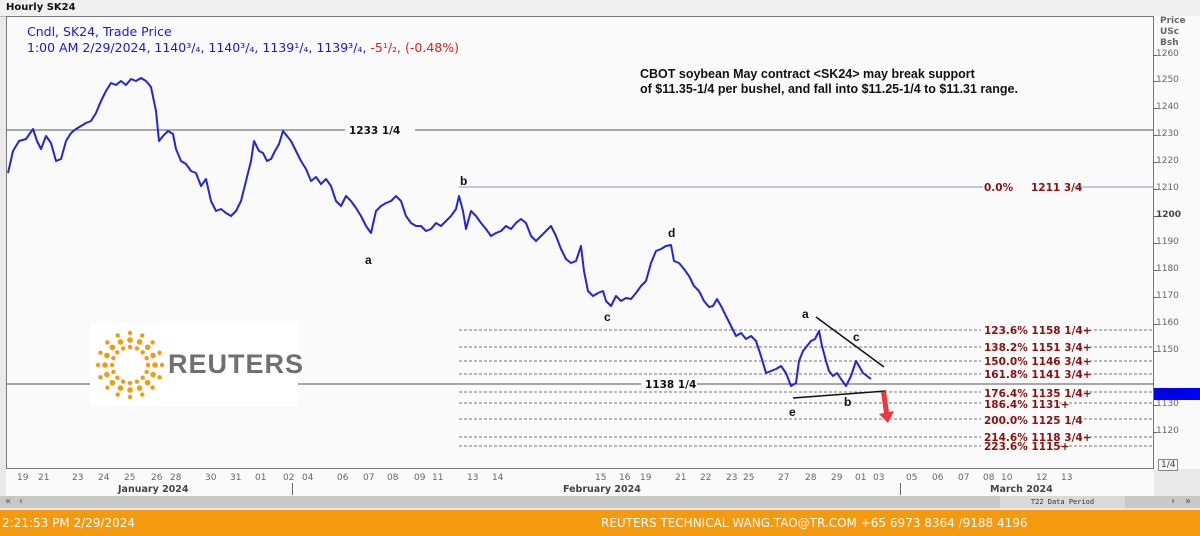 The width and height of the screenshot is (1200, 536). Describe the element at coordinates (671, 233) in the screenshot. I see `wave-label-d: d` at that location.